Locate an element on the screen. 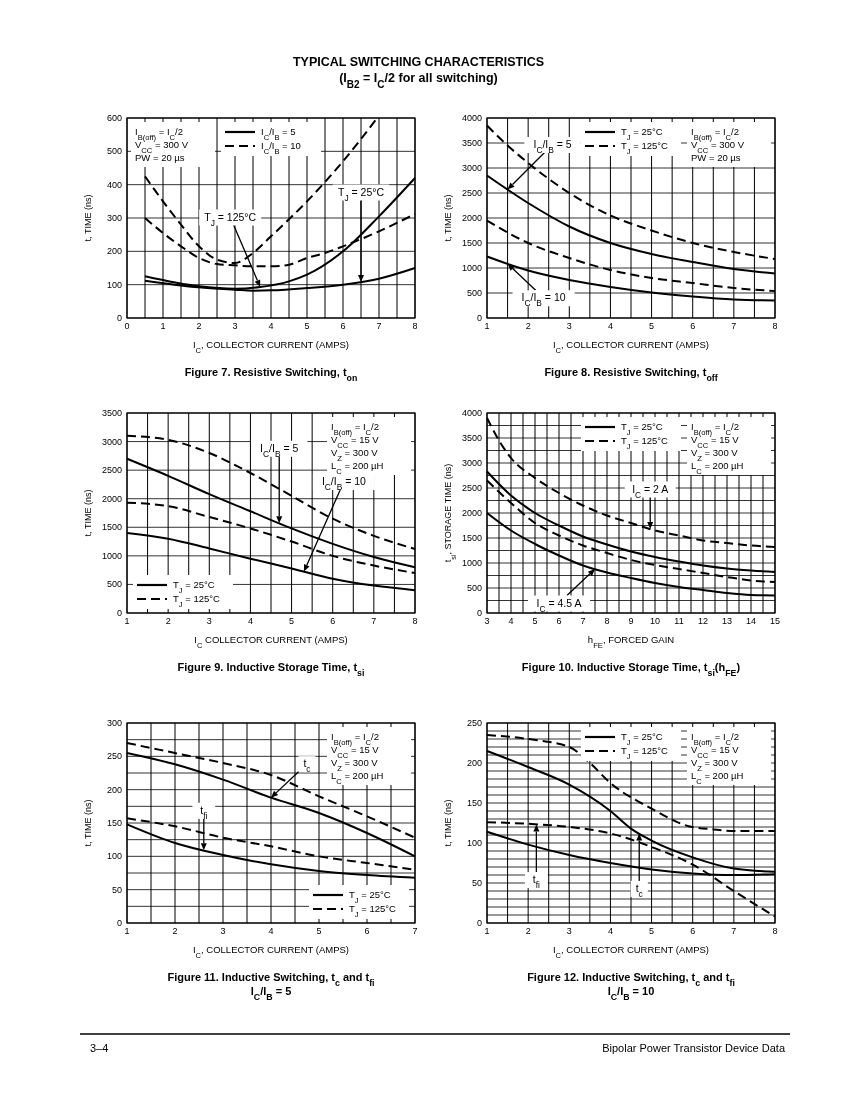 The image size is (853, 1100). x-tick-label: 0 is located at coordinates (127, 326).